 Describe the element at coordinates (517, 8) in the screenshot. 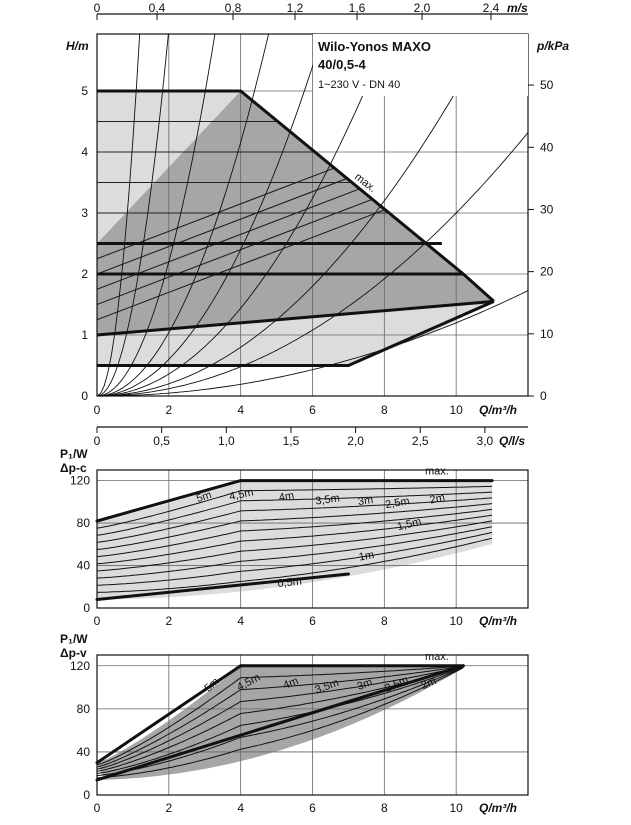

I see `top-axis-label: m/s` at that location.